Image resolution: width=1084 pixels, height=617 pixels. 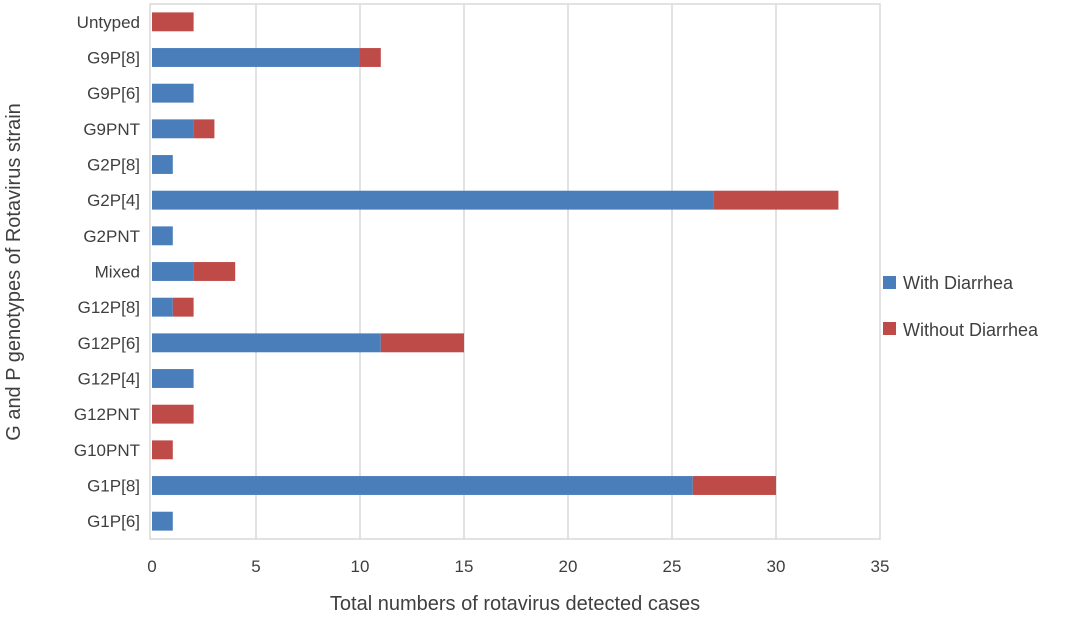 I want to click on bar-g12p-8-without-diarrhea, so click(x=183, y=307).